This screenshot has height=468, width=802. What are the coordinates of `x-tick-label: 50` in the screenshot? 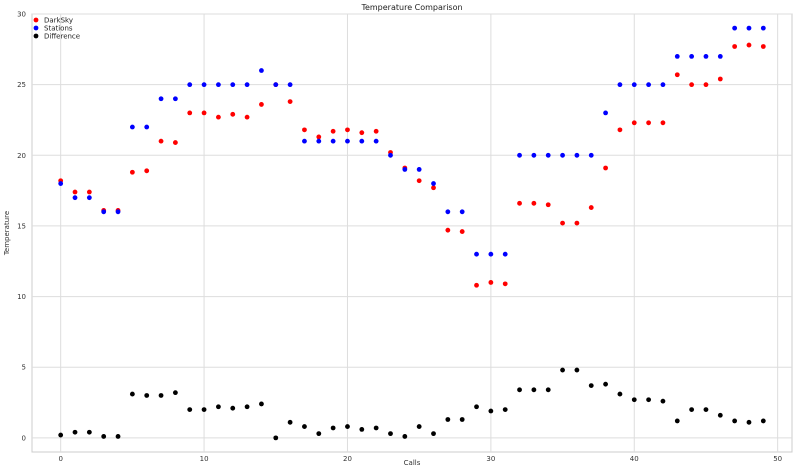 It's located at (777, 459).